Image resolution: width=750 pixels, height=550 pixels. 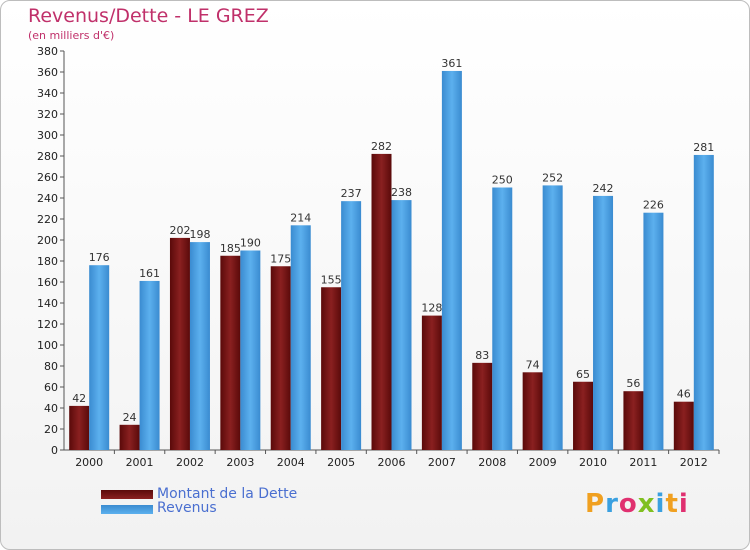 What do you see at coordinates (230, 248) in the screenshot?
I see `value-label-dette: 185` at bounding box center [230, 248].